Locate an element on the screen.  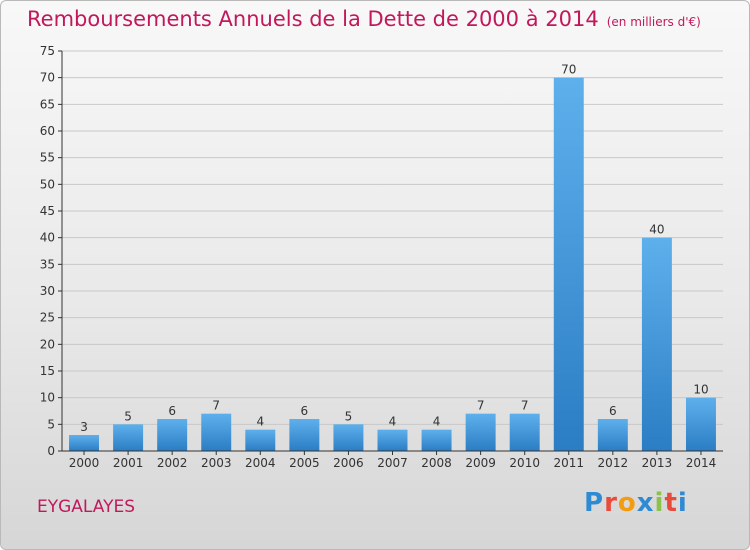
x-tick-label: 2009 is located at coordinates (480, 463).